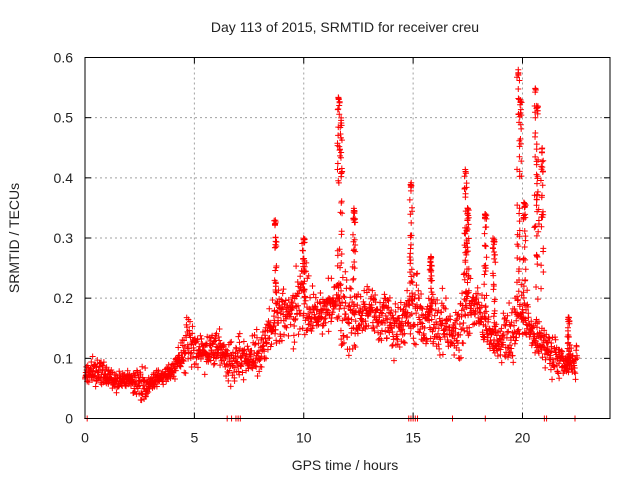  Describe the element at coordinates (64, 58) in the screenshot. I see `y-tick-label: 0.6` at that location.